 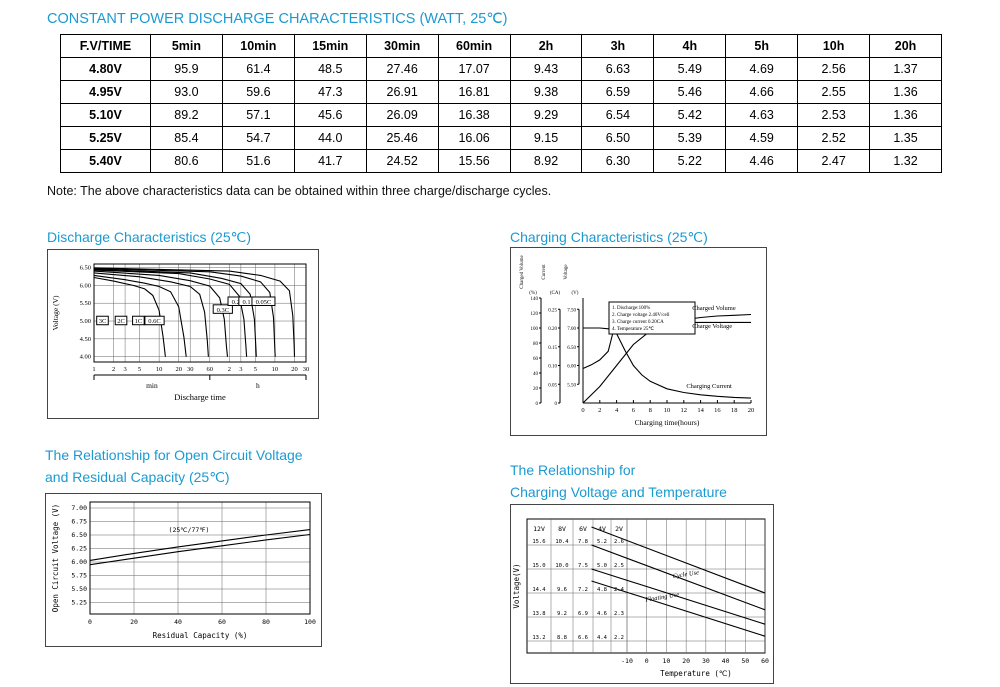 I want to click on y-tick-label: 7.2, so click(x=583, y=590).